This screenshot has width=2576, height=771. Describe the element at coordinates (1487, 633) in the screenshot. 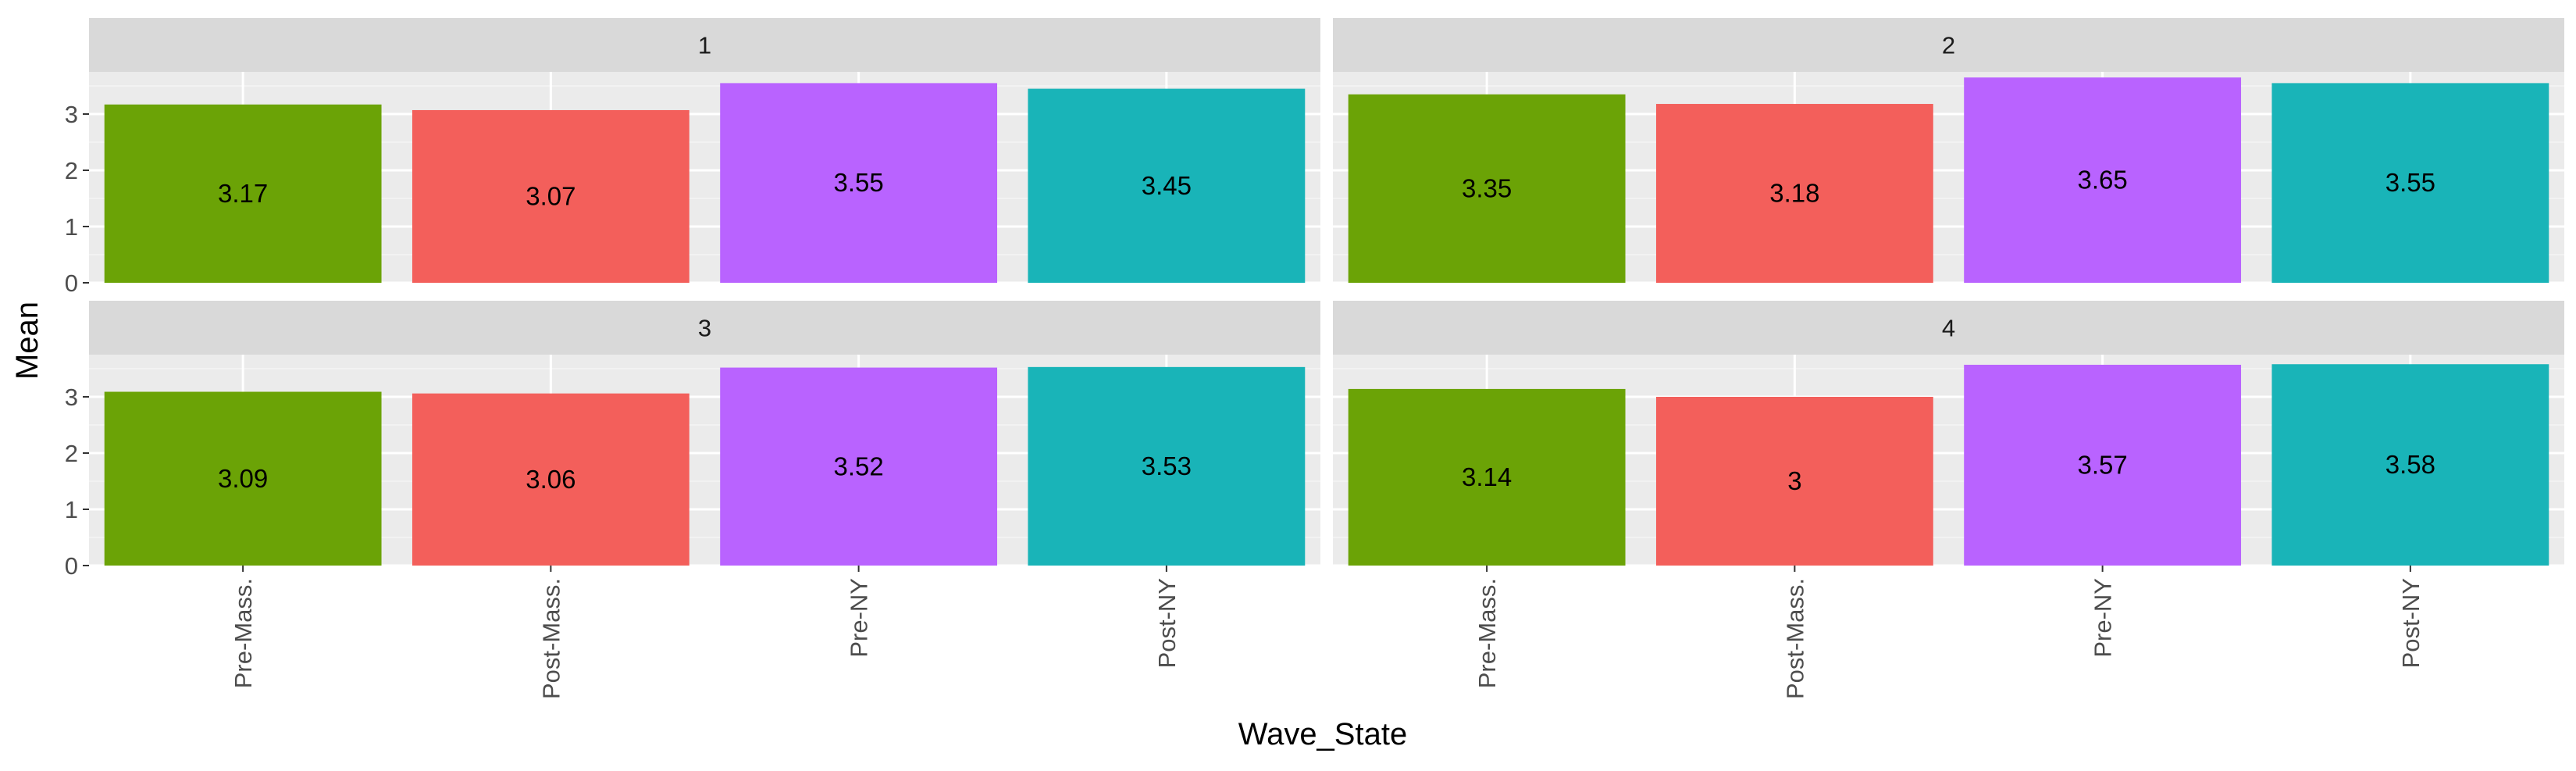

I see `panel-4-x-tick-label-pre-mass: Pre-Mass.` at that location.